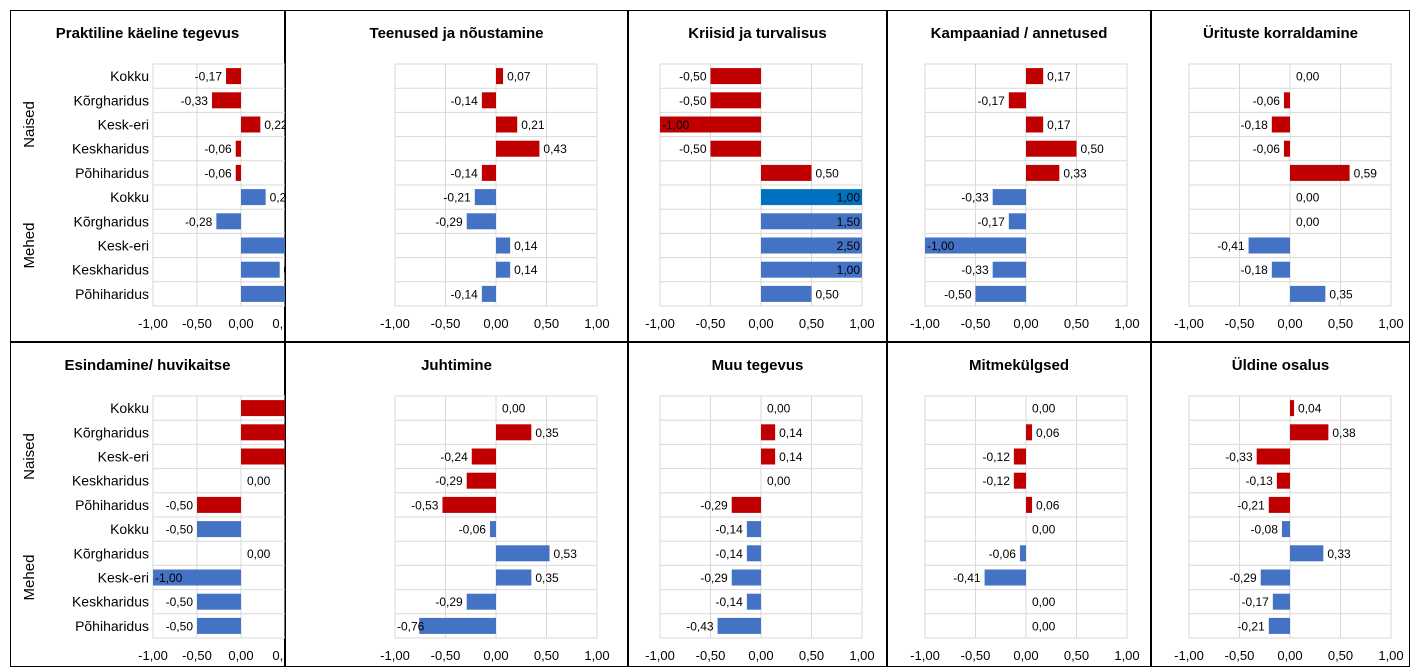  Describe the element at coordinates (547, 433) in the screenshot. I see `data-label: 0,35` at that location.